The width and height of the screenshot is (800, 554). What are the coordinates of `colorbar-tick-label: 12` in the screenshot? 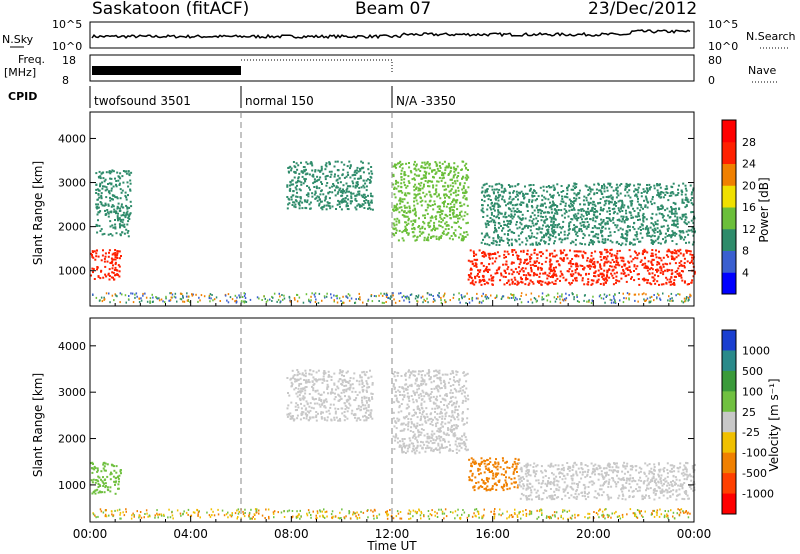 It's located at (749, 229).